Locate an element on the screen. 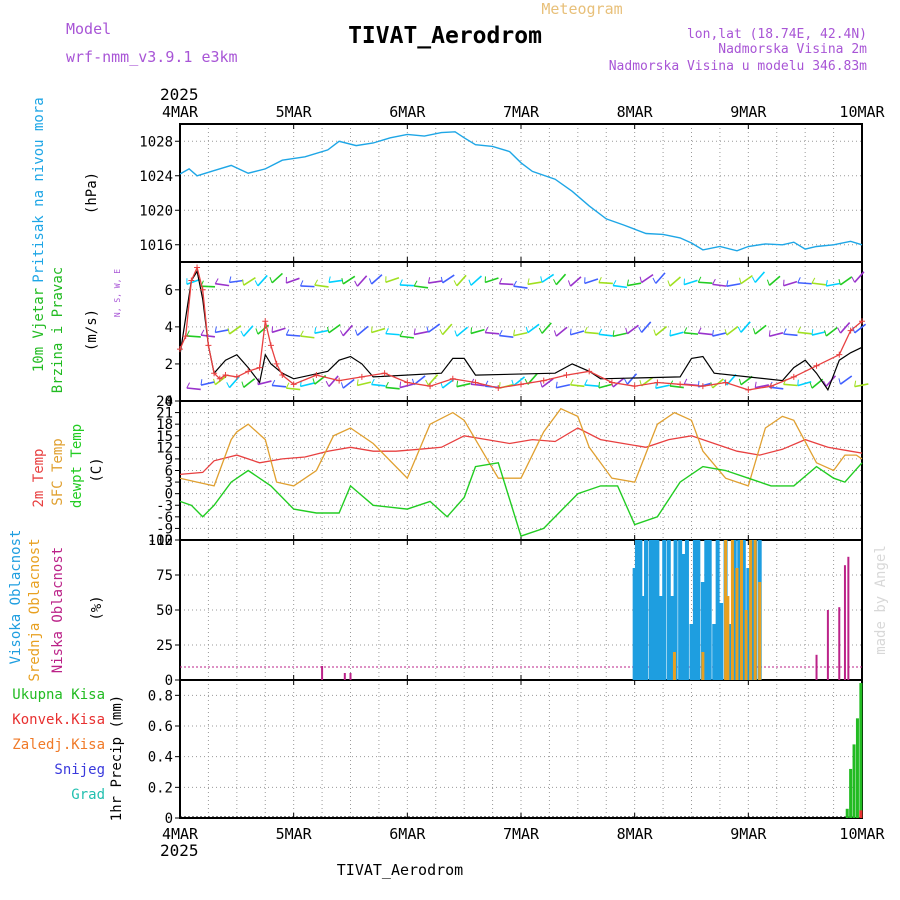 Image resolution: width=900 pixels, height=900 pixels. x-tick-label-bottom: 6MAR is located at coordinates (407, 834).